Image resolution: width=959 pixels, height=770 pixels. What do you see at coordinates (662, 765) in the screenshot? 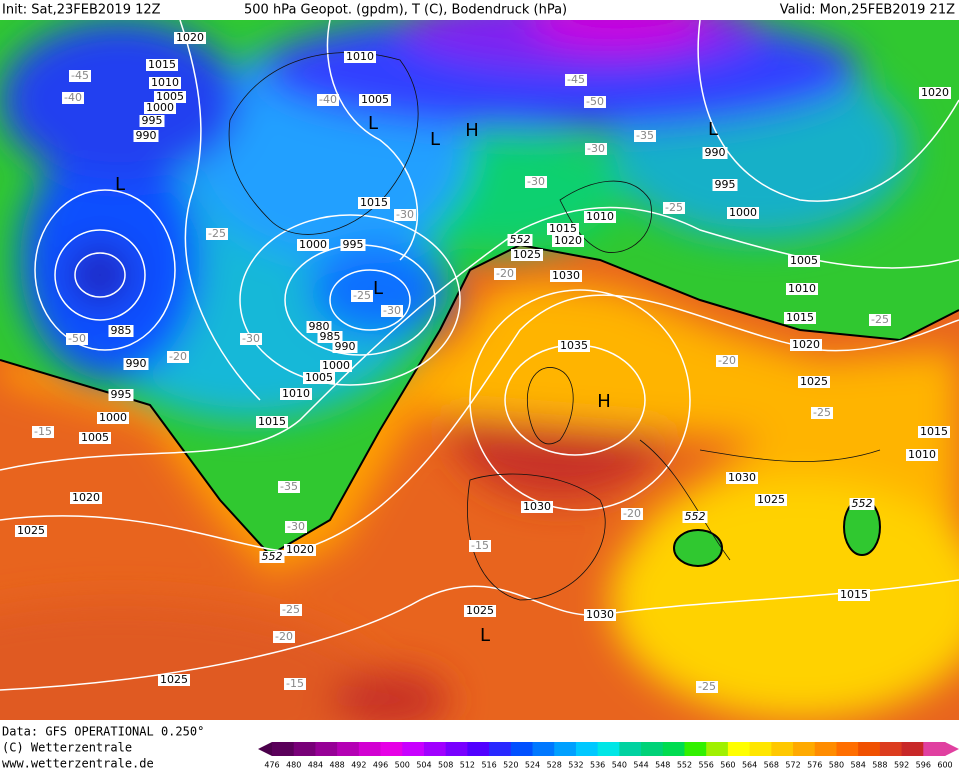
I see `scale-label: 548` at bounding box center [662, 765].